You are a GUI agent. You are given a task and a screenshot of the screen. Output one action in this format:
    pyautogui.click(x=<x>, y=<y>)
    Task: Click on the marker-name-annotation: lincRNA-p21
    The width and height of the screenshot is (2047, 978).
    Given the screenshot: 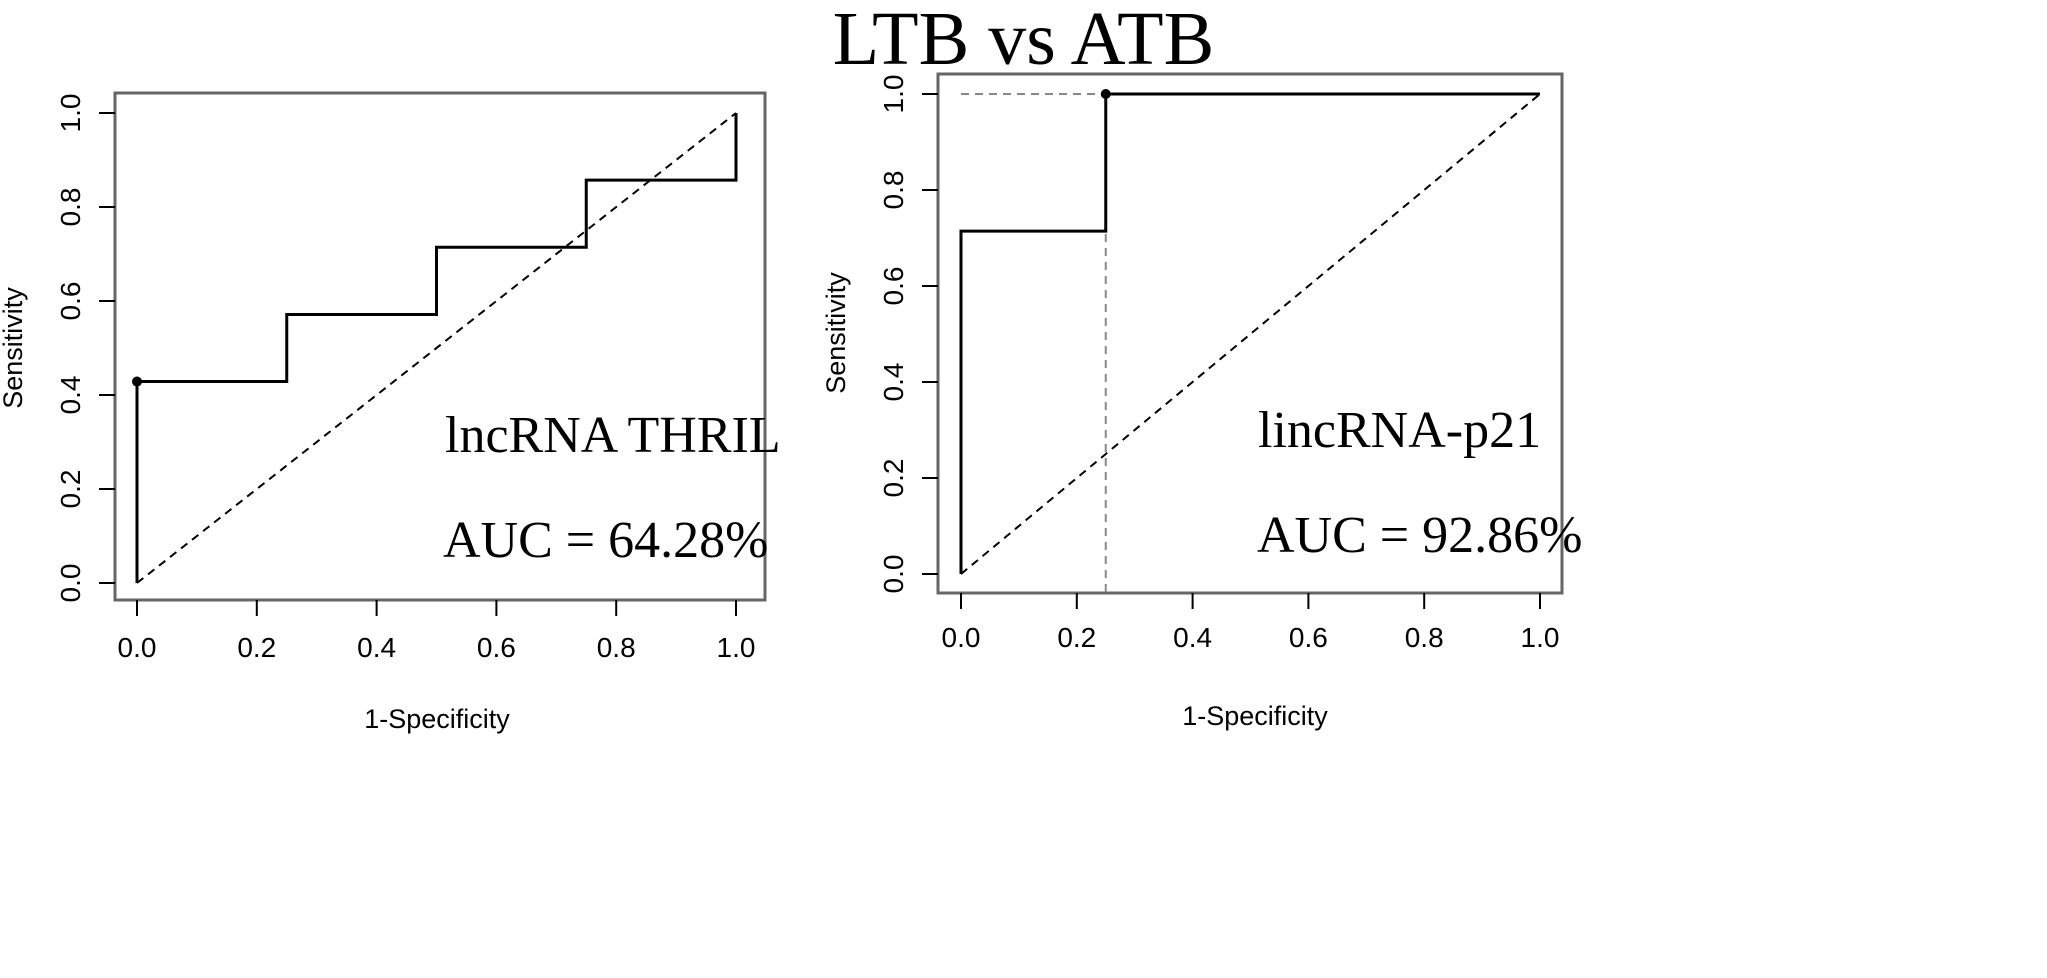 What is the action you would take?
    pyautogui.click(x=1399, y=430)
    